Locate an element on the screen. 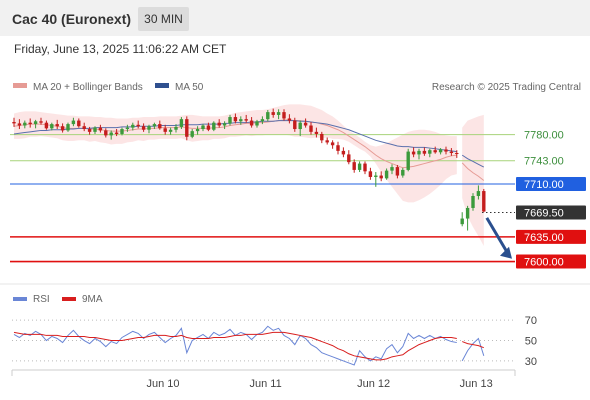 The width and height of the screenshot is (590, 400). level-tag-7669.50 is located at coordinates (551, 212).